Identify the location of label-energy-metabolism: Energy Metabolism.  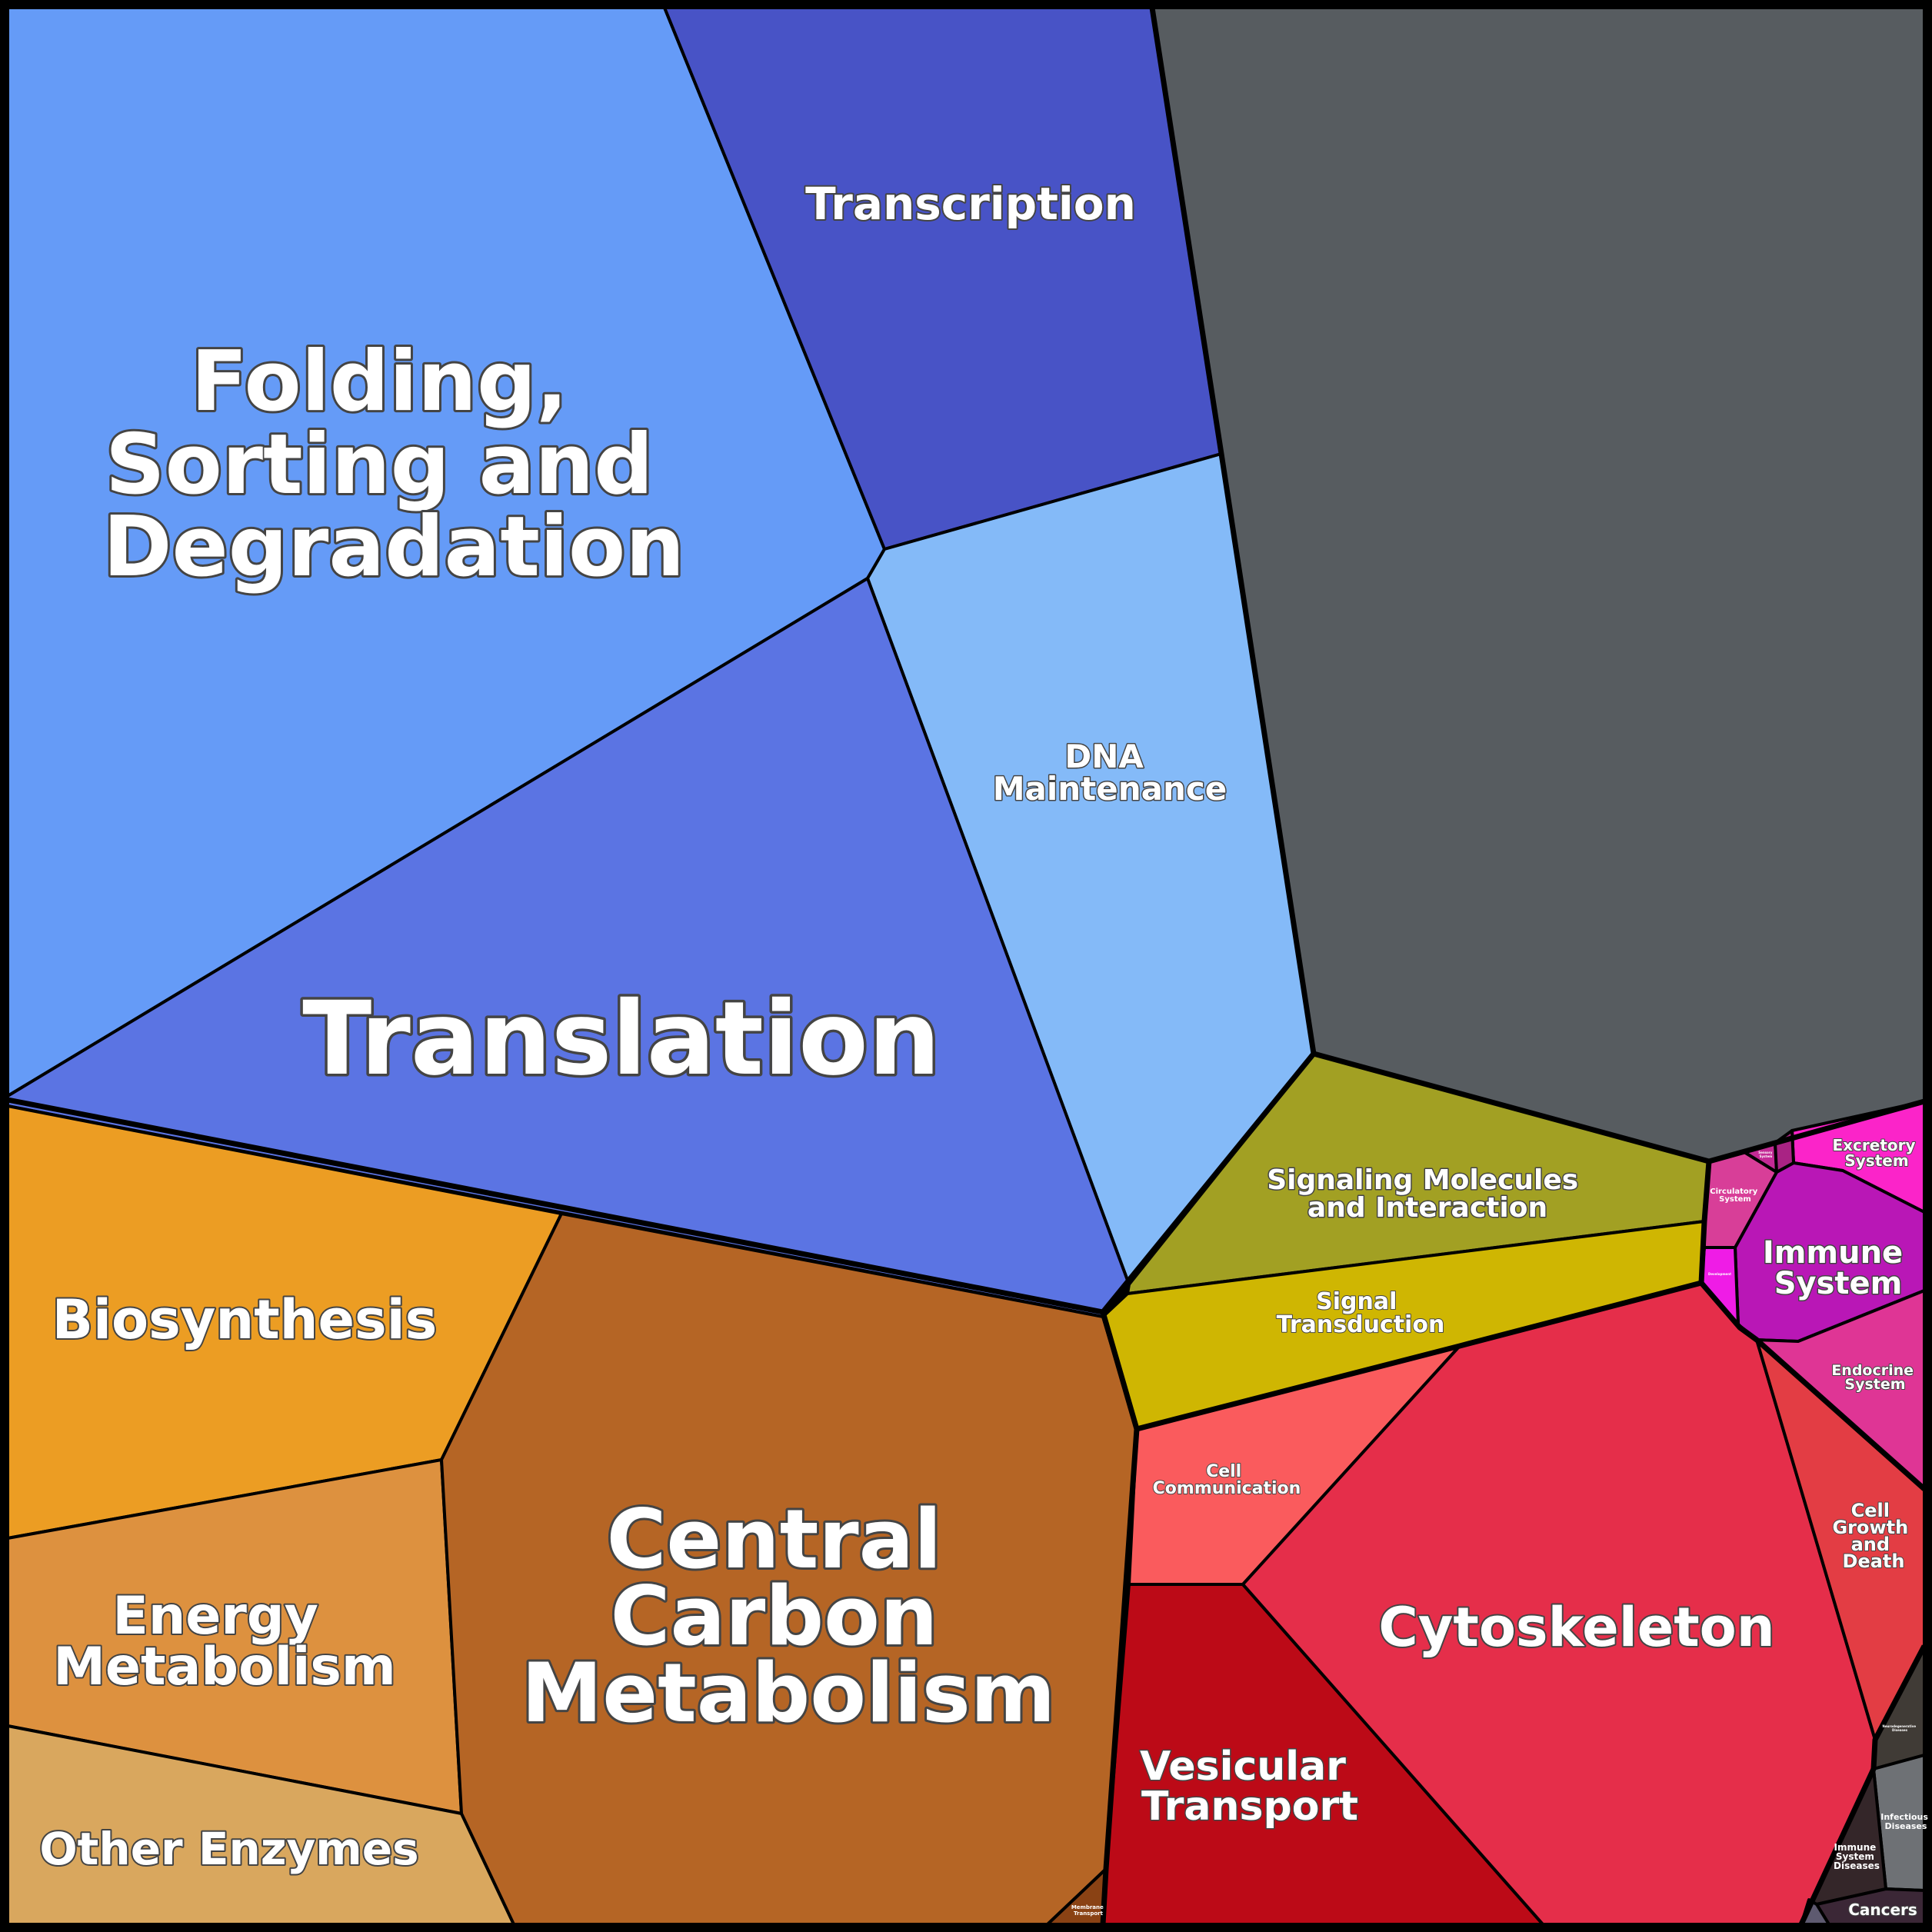
(224, 1641).